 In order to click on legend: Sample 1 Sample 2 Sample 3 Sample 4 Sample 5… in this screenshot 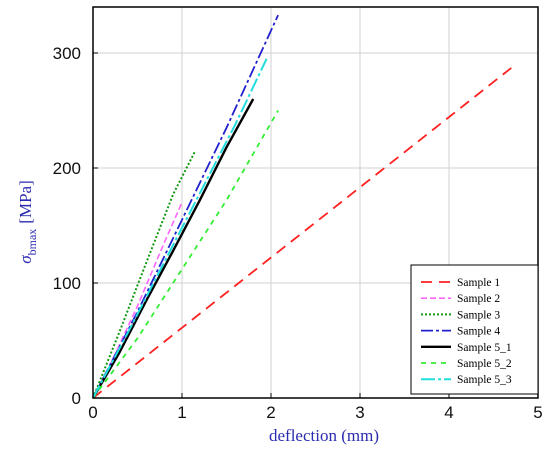, I will do `click(474, 329)`.